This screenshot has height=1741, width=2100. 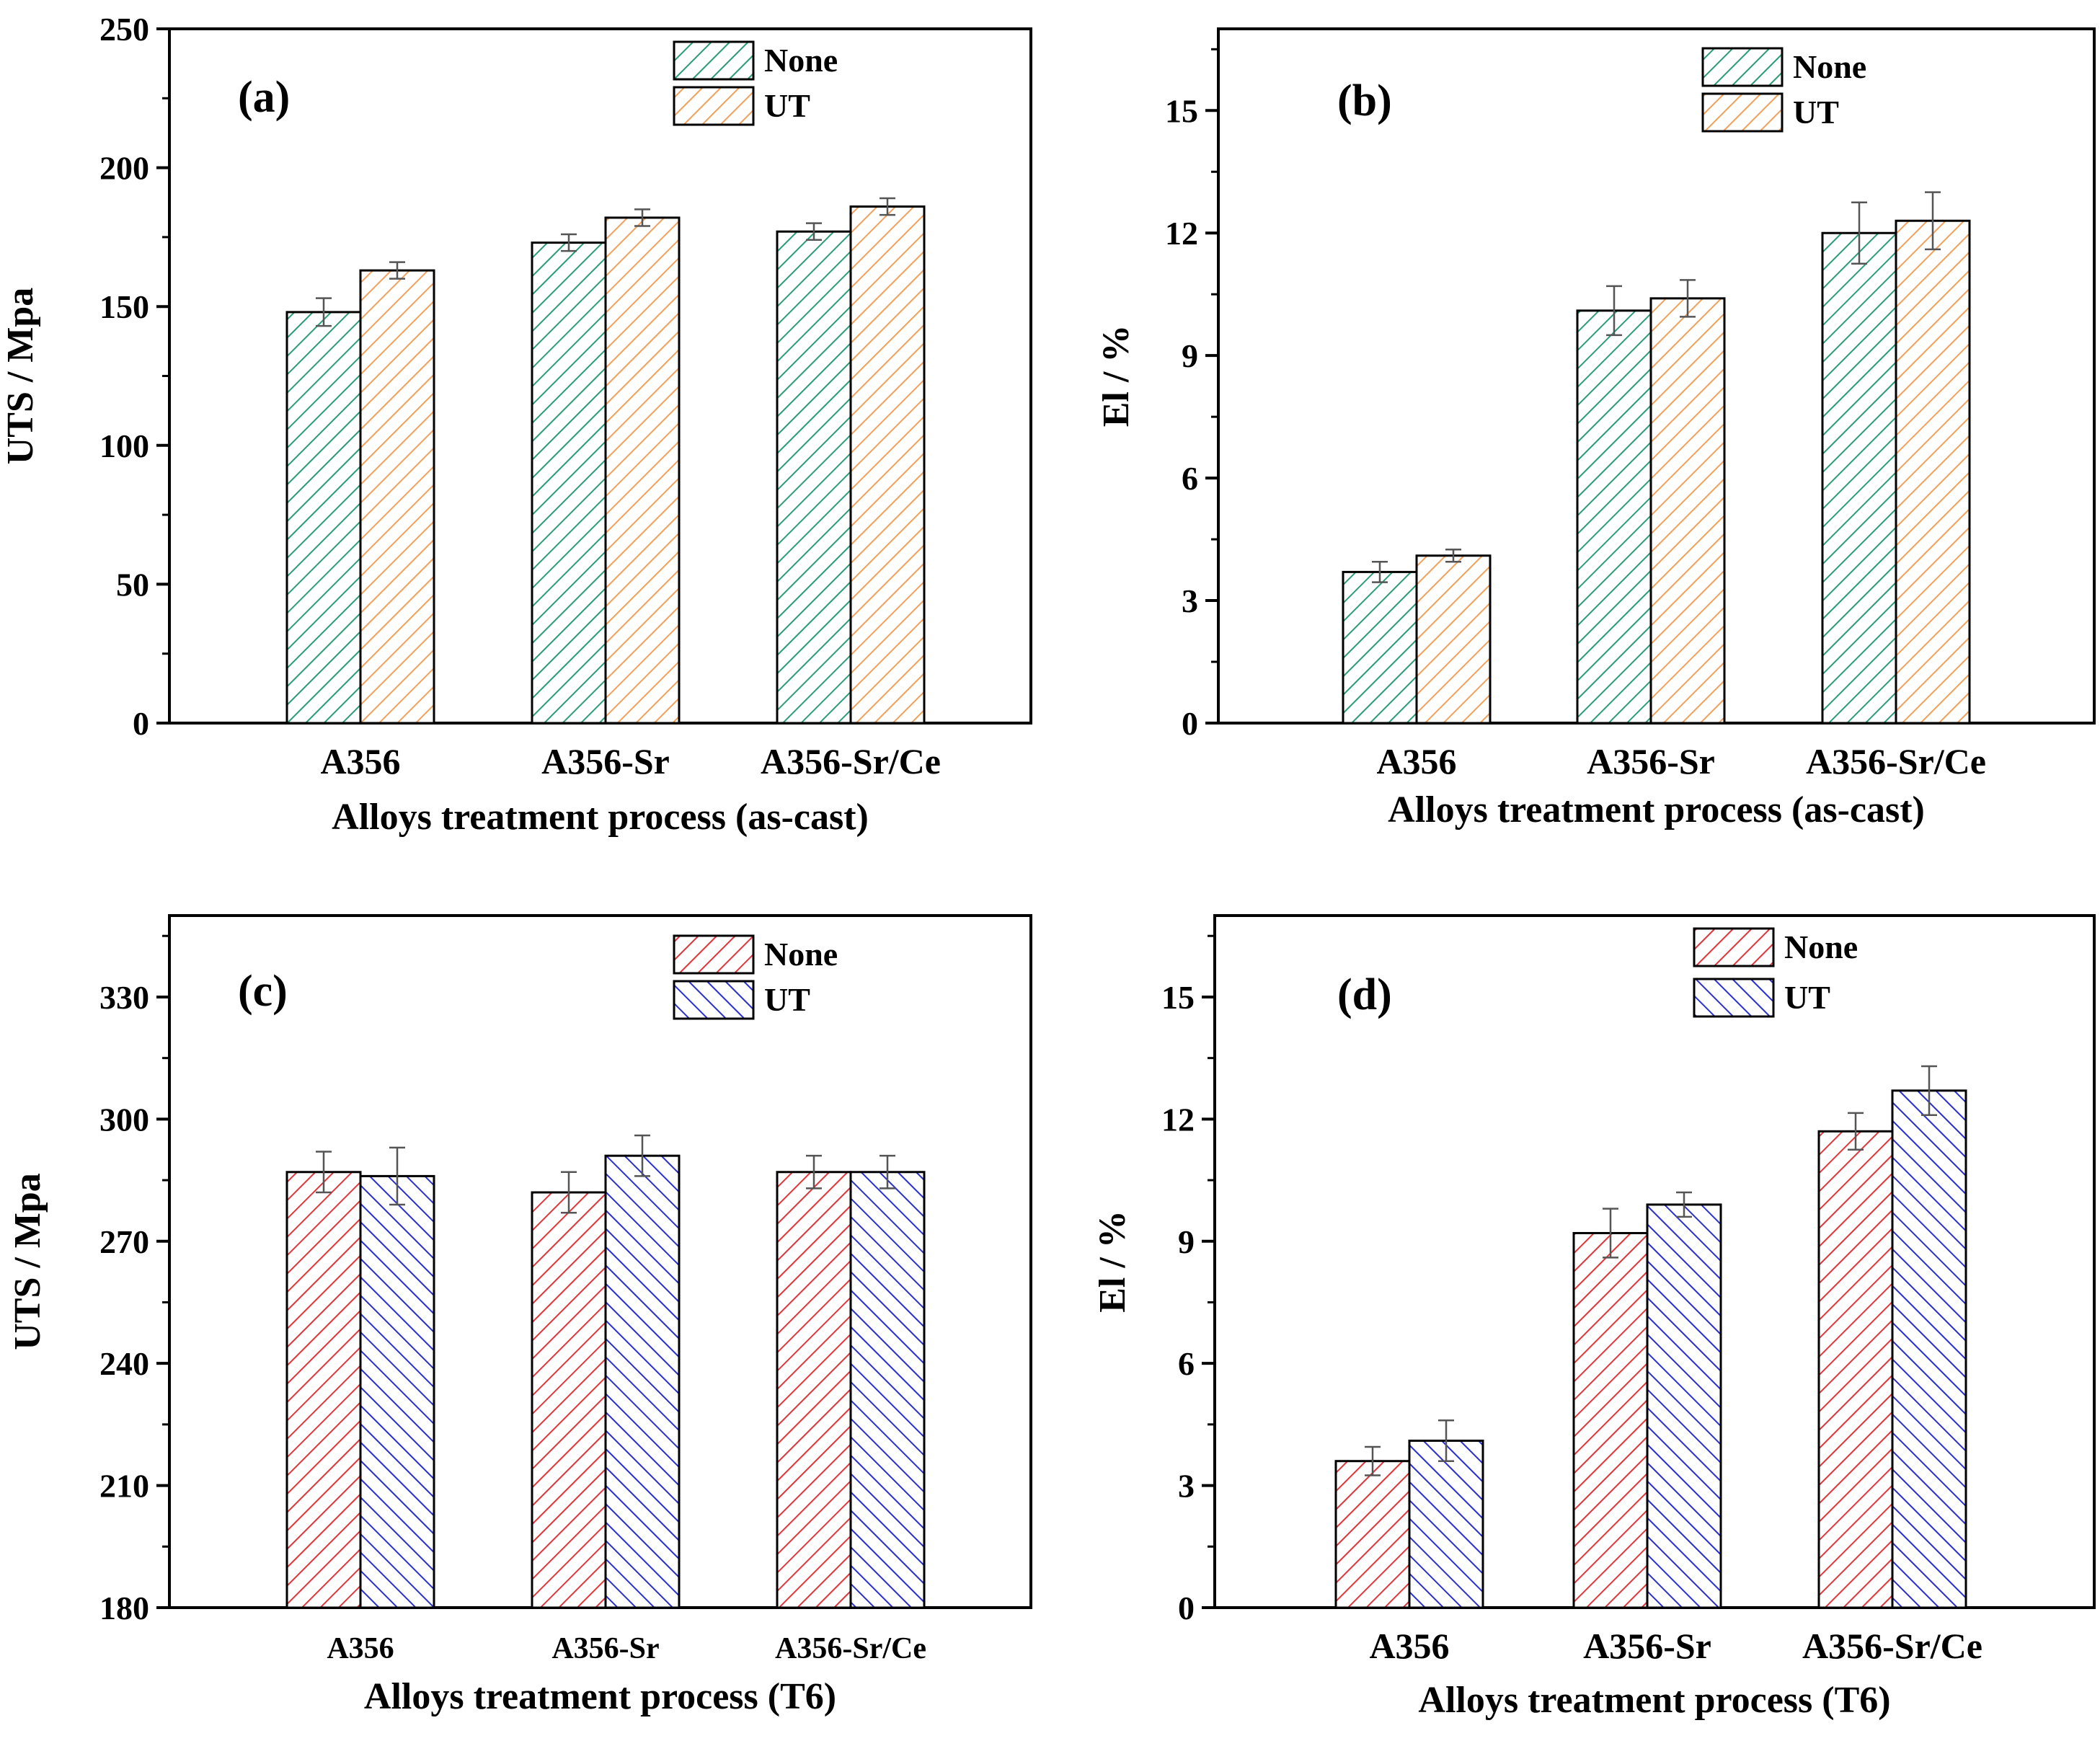 What do you see at coordinates (124, 1119) in the screenshot?
I see `y-tick-label: 300` at bounding box center [124, 1119].